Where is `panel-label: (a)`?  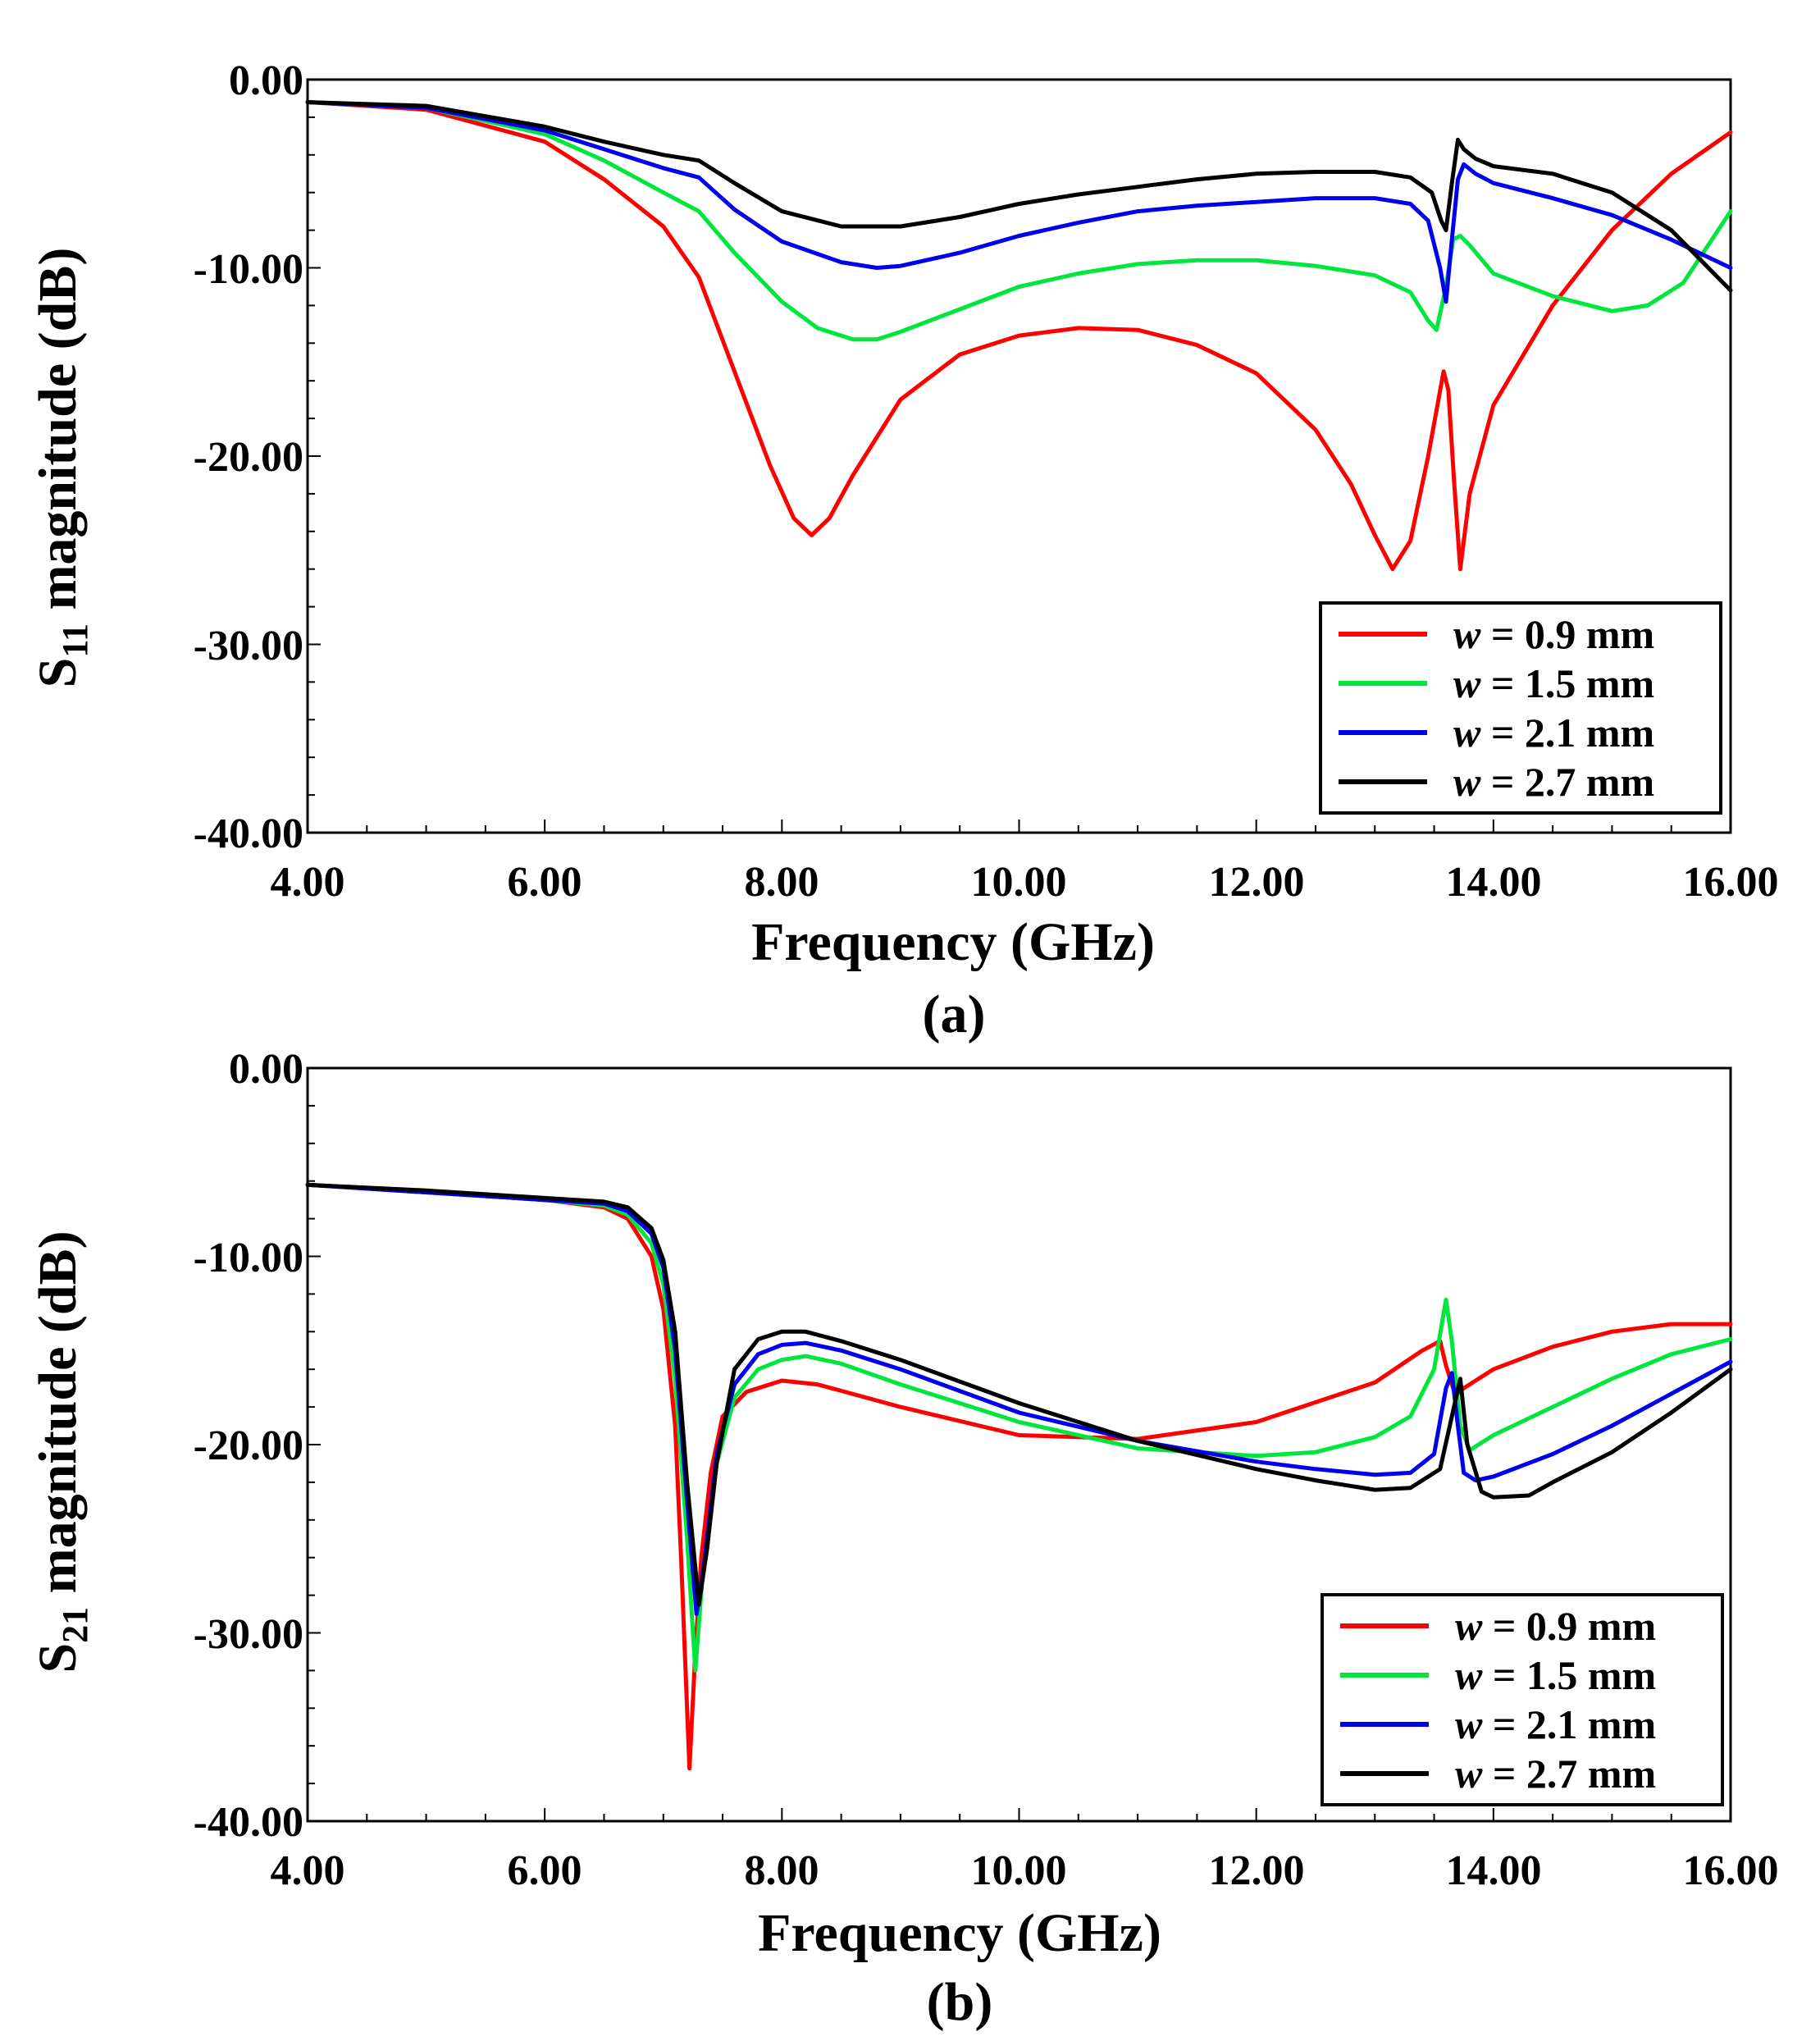
panel-label: (a) is located at coordinates (955, 1014).